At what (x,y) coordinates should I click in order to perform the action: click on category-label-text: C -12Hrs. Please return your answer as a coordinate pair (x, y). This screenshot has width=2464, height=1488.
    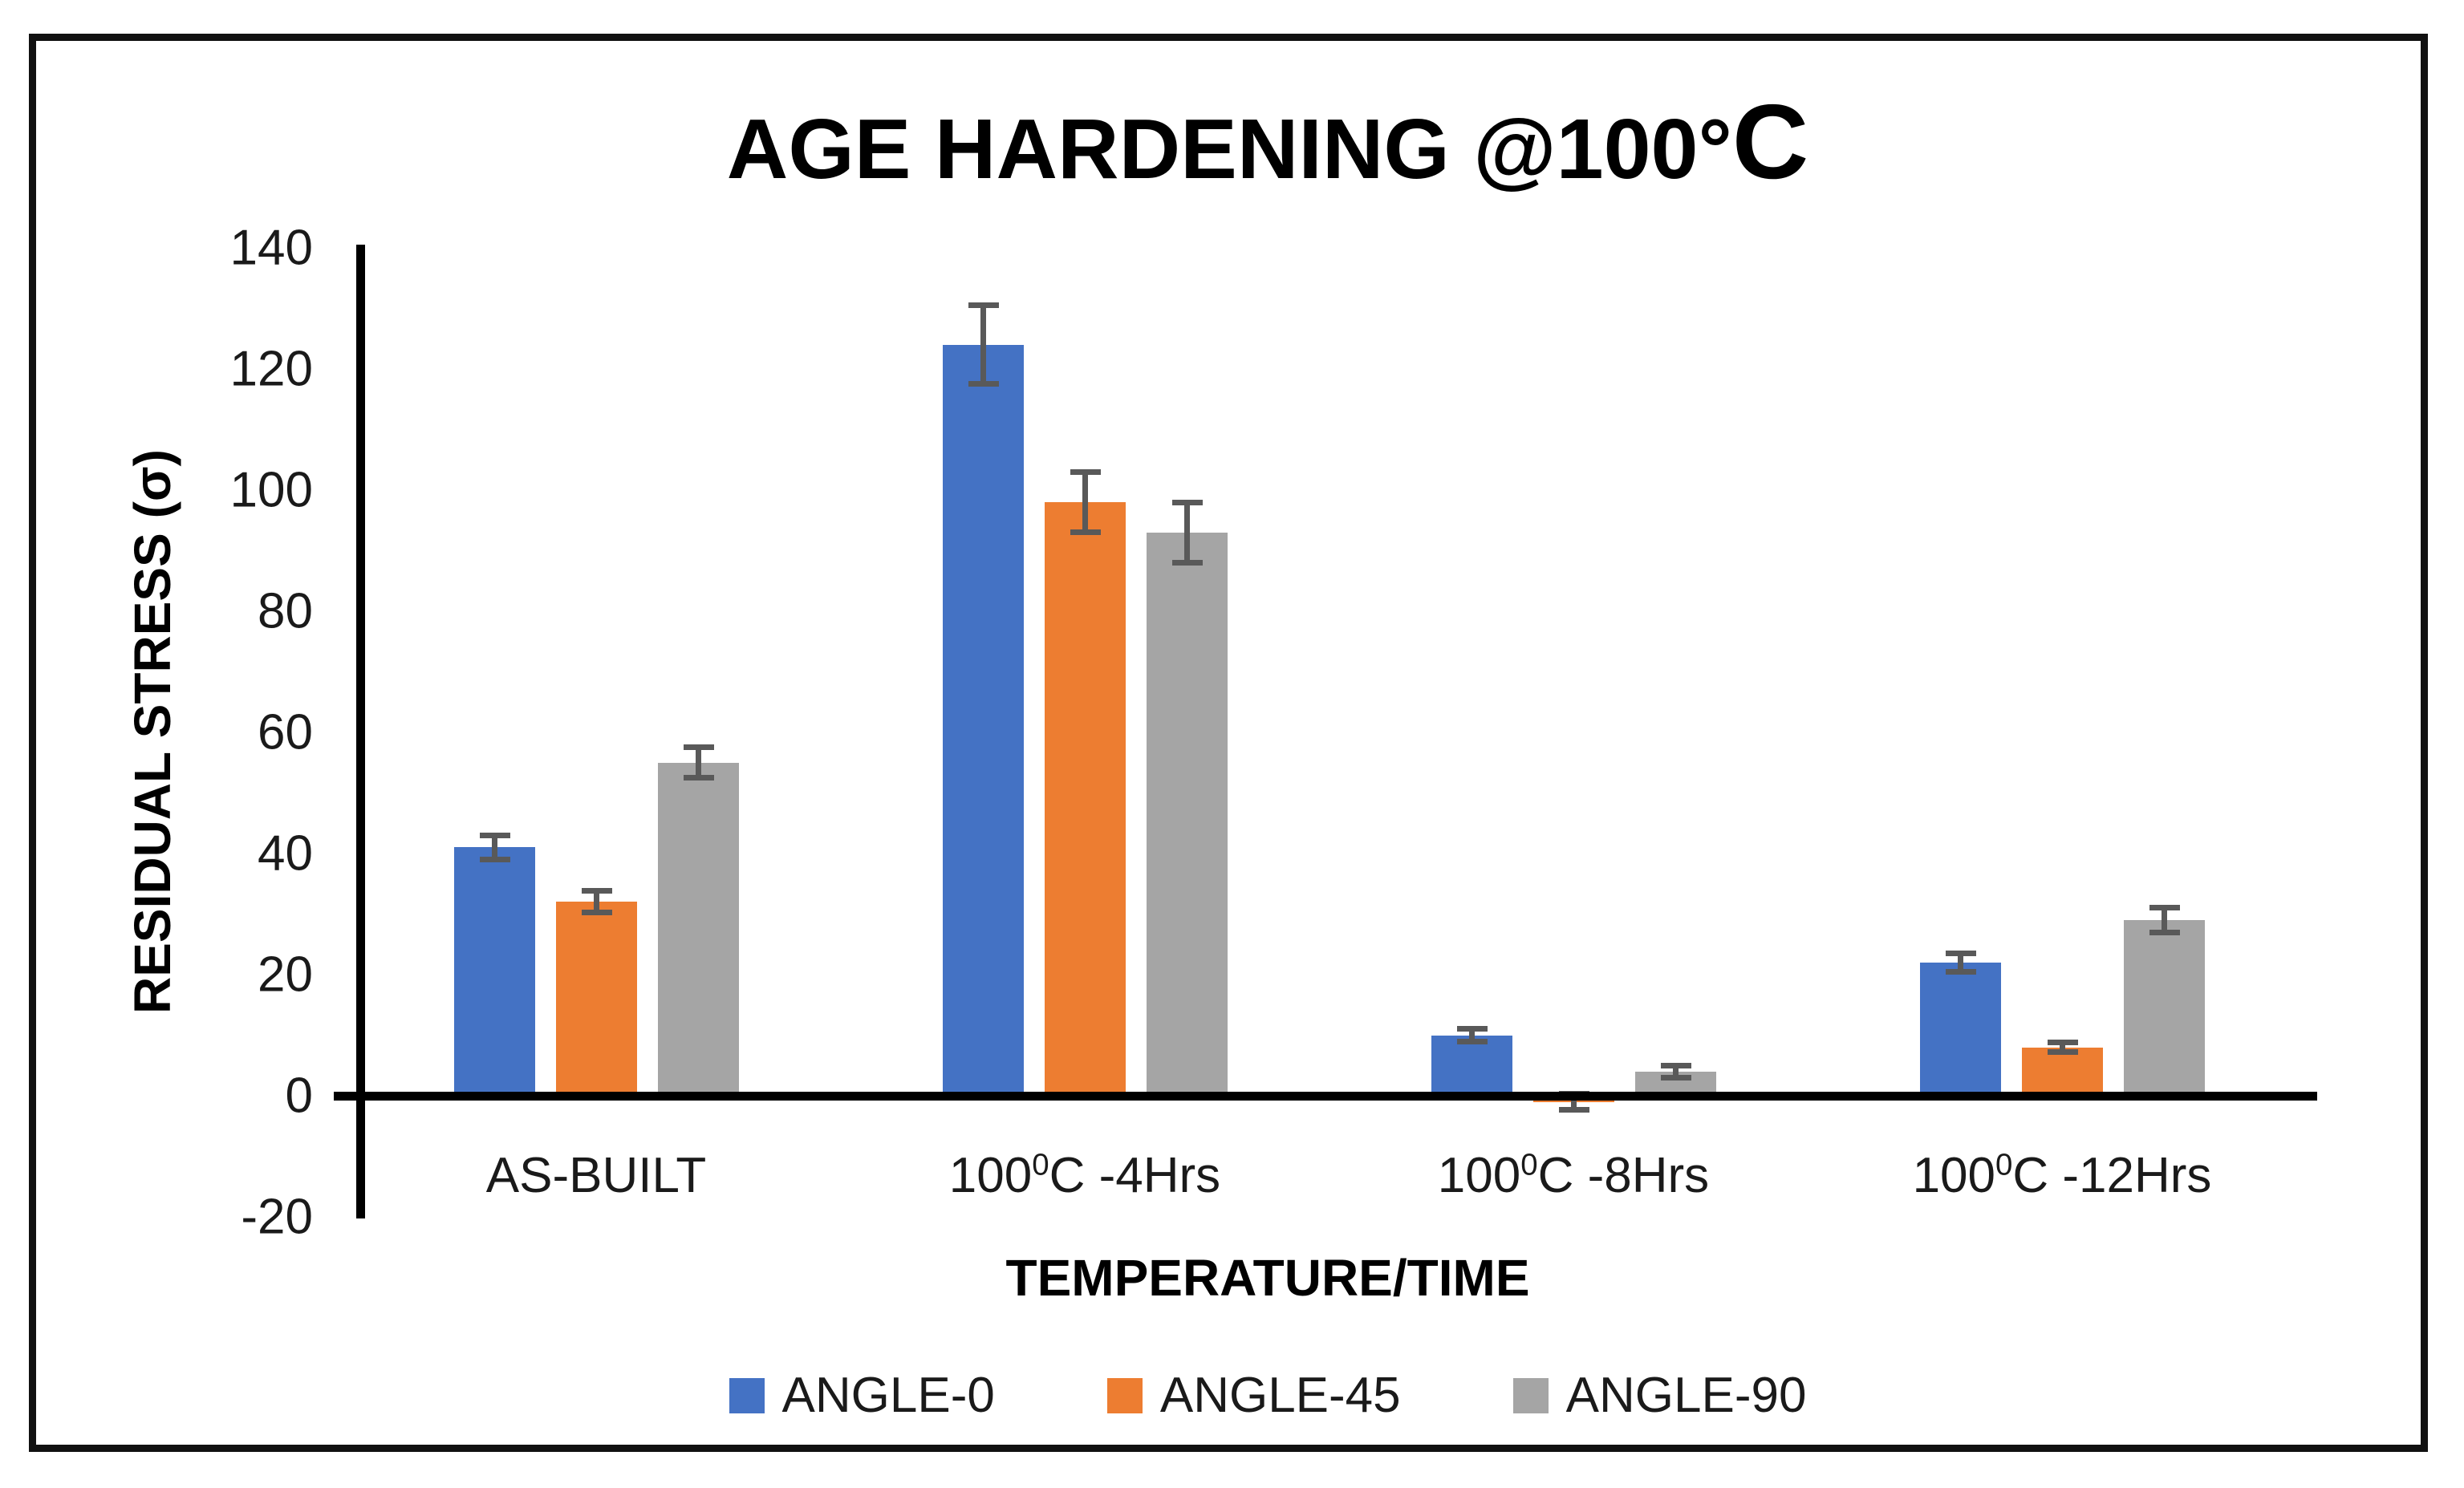
    Looking at the image, I should click on (2112, 1175).